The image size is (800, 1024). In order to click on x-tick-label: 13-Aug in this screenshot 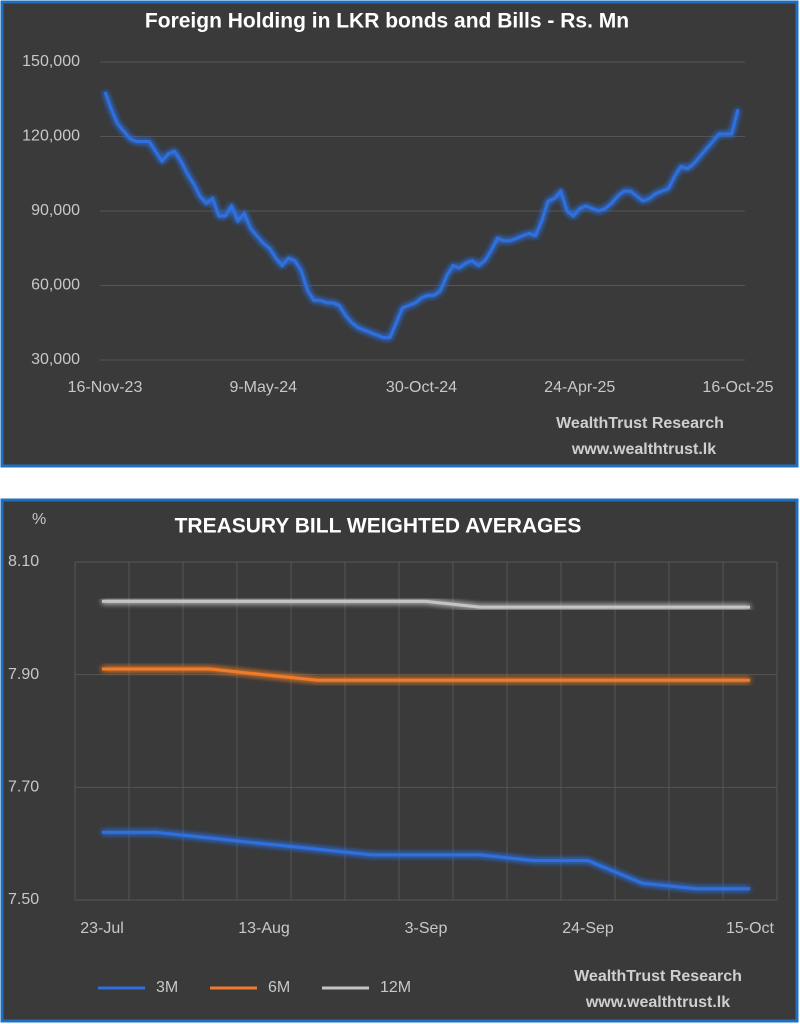, I will do `click(264, 928)`.